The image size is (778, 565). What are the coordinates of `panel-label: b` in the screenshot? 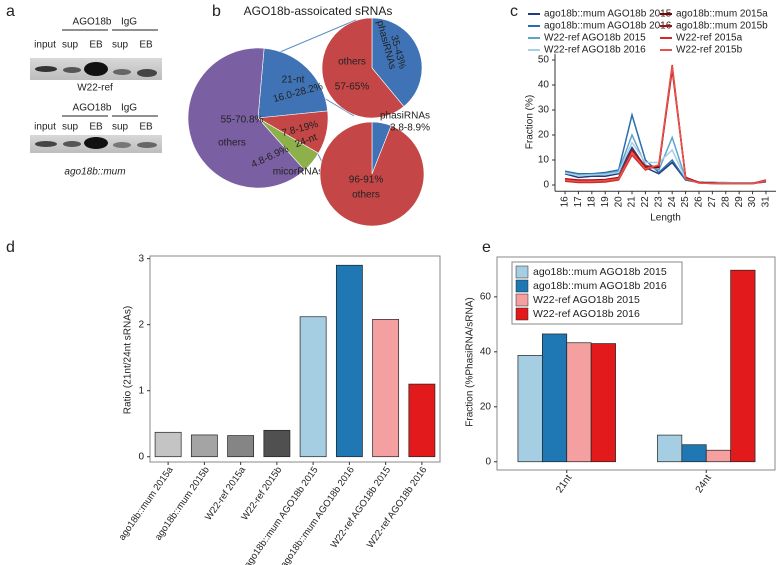 It's located at (216, 11).